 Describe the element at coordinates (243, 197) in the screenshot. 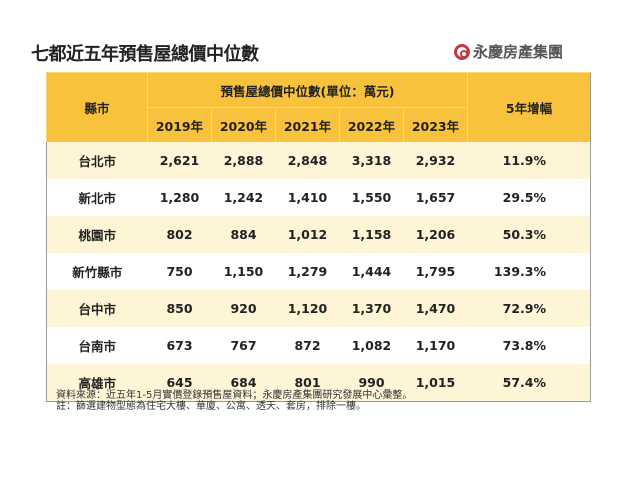

I see `value-cell: 1,242` at that location.